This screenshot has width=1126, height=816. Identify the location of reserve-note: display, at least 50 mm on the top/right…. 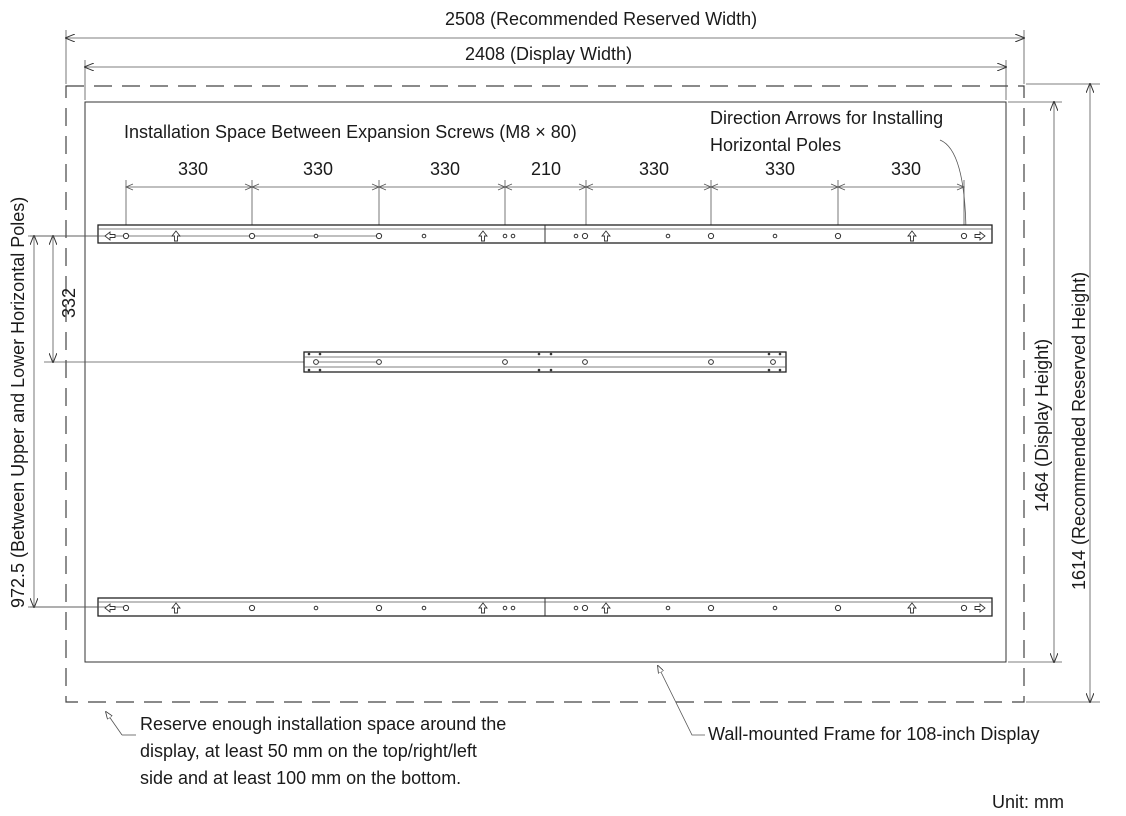
(308, 751).